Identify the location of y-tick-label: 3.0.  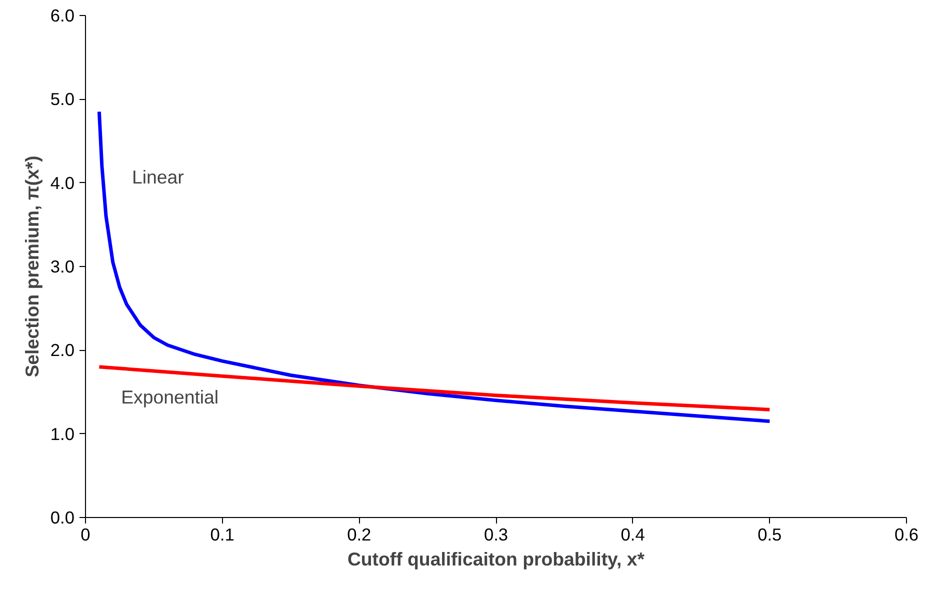
(62, 266).